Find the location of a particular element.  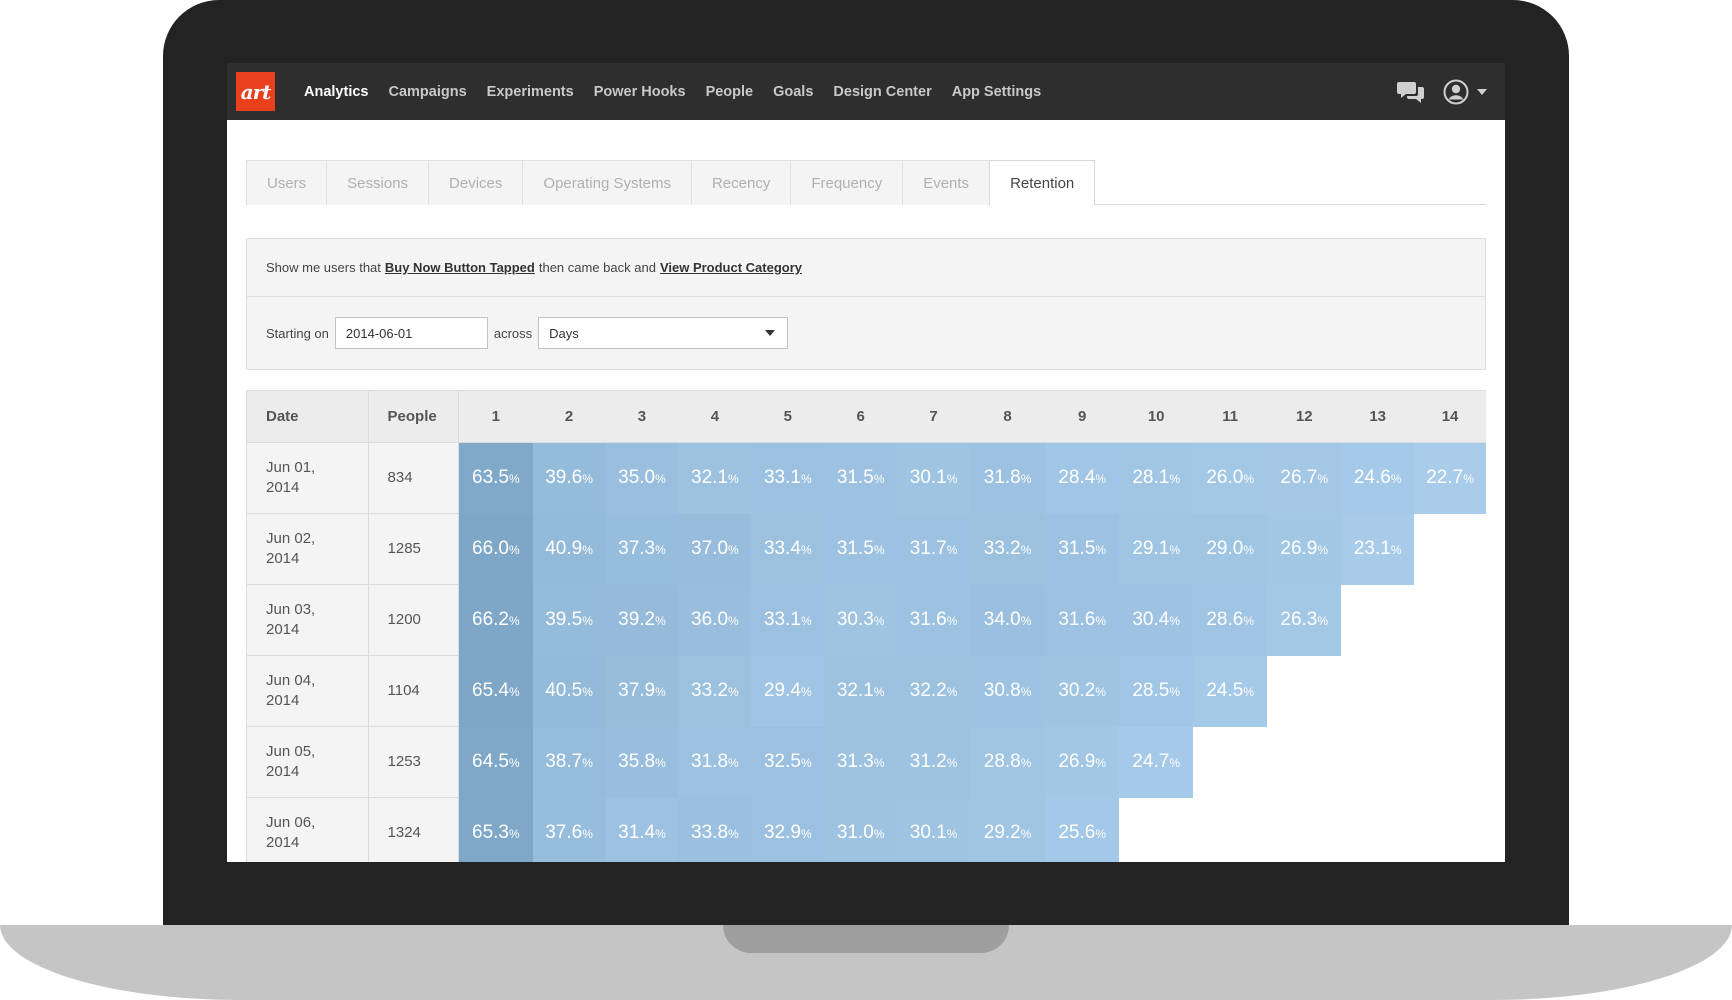

retention-cell: 29.0% is located at coordinates (1230, 549).